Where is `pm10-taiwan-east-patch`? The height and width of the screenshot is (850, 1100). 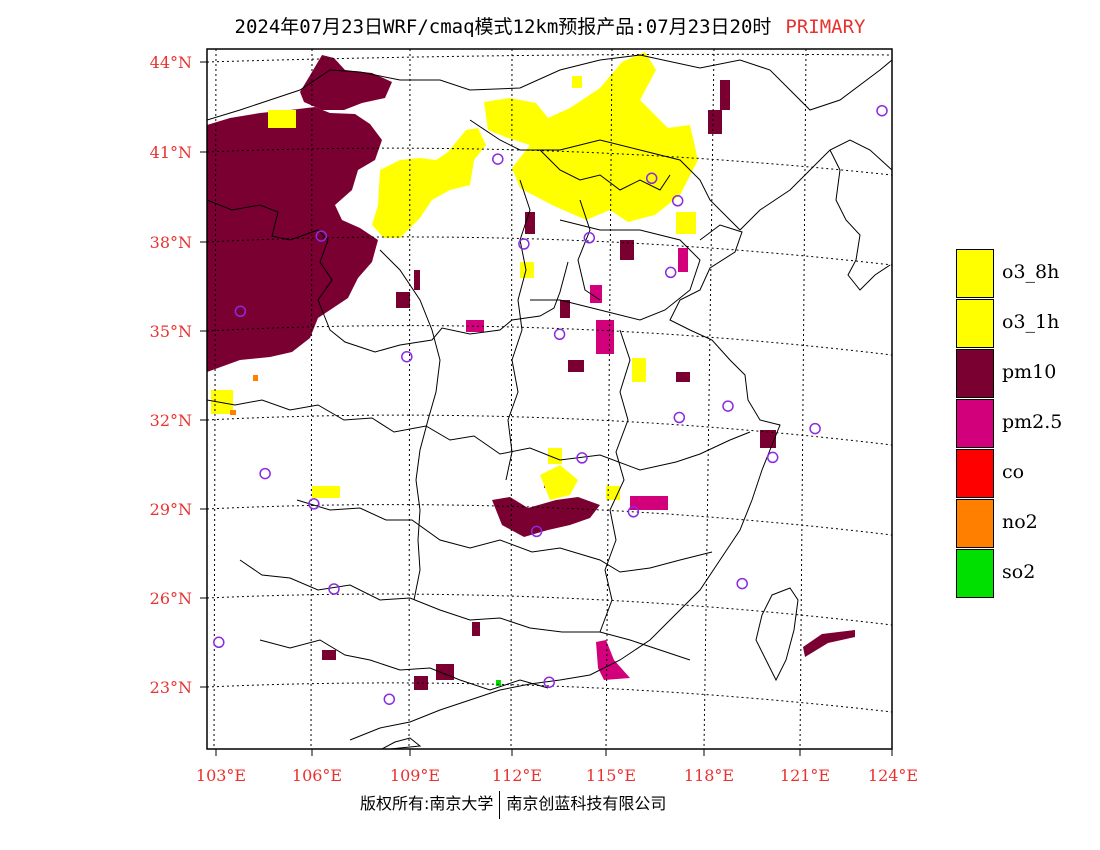
pm10-taiwan-east-patch is located at coordinates (829, 643).